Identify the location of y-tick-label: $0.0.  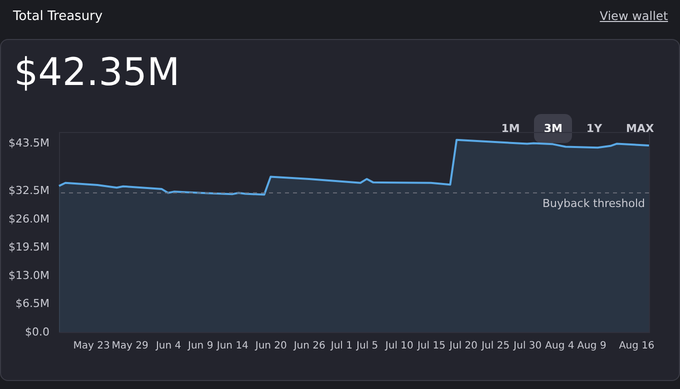
(37, 332).